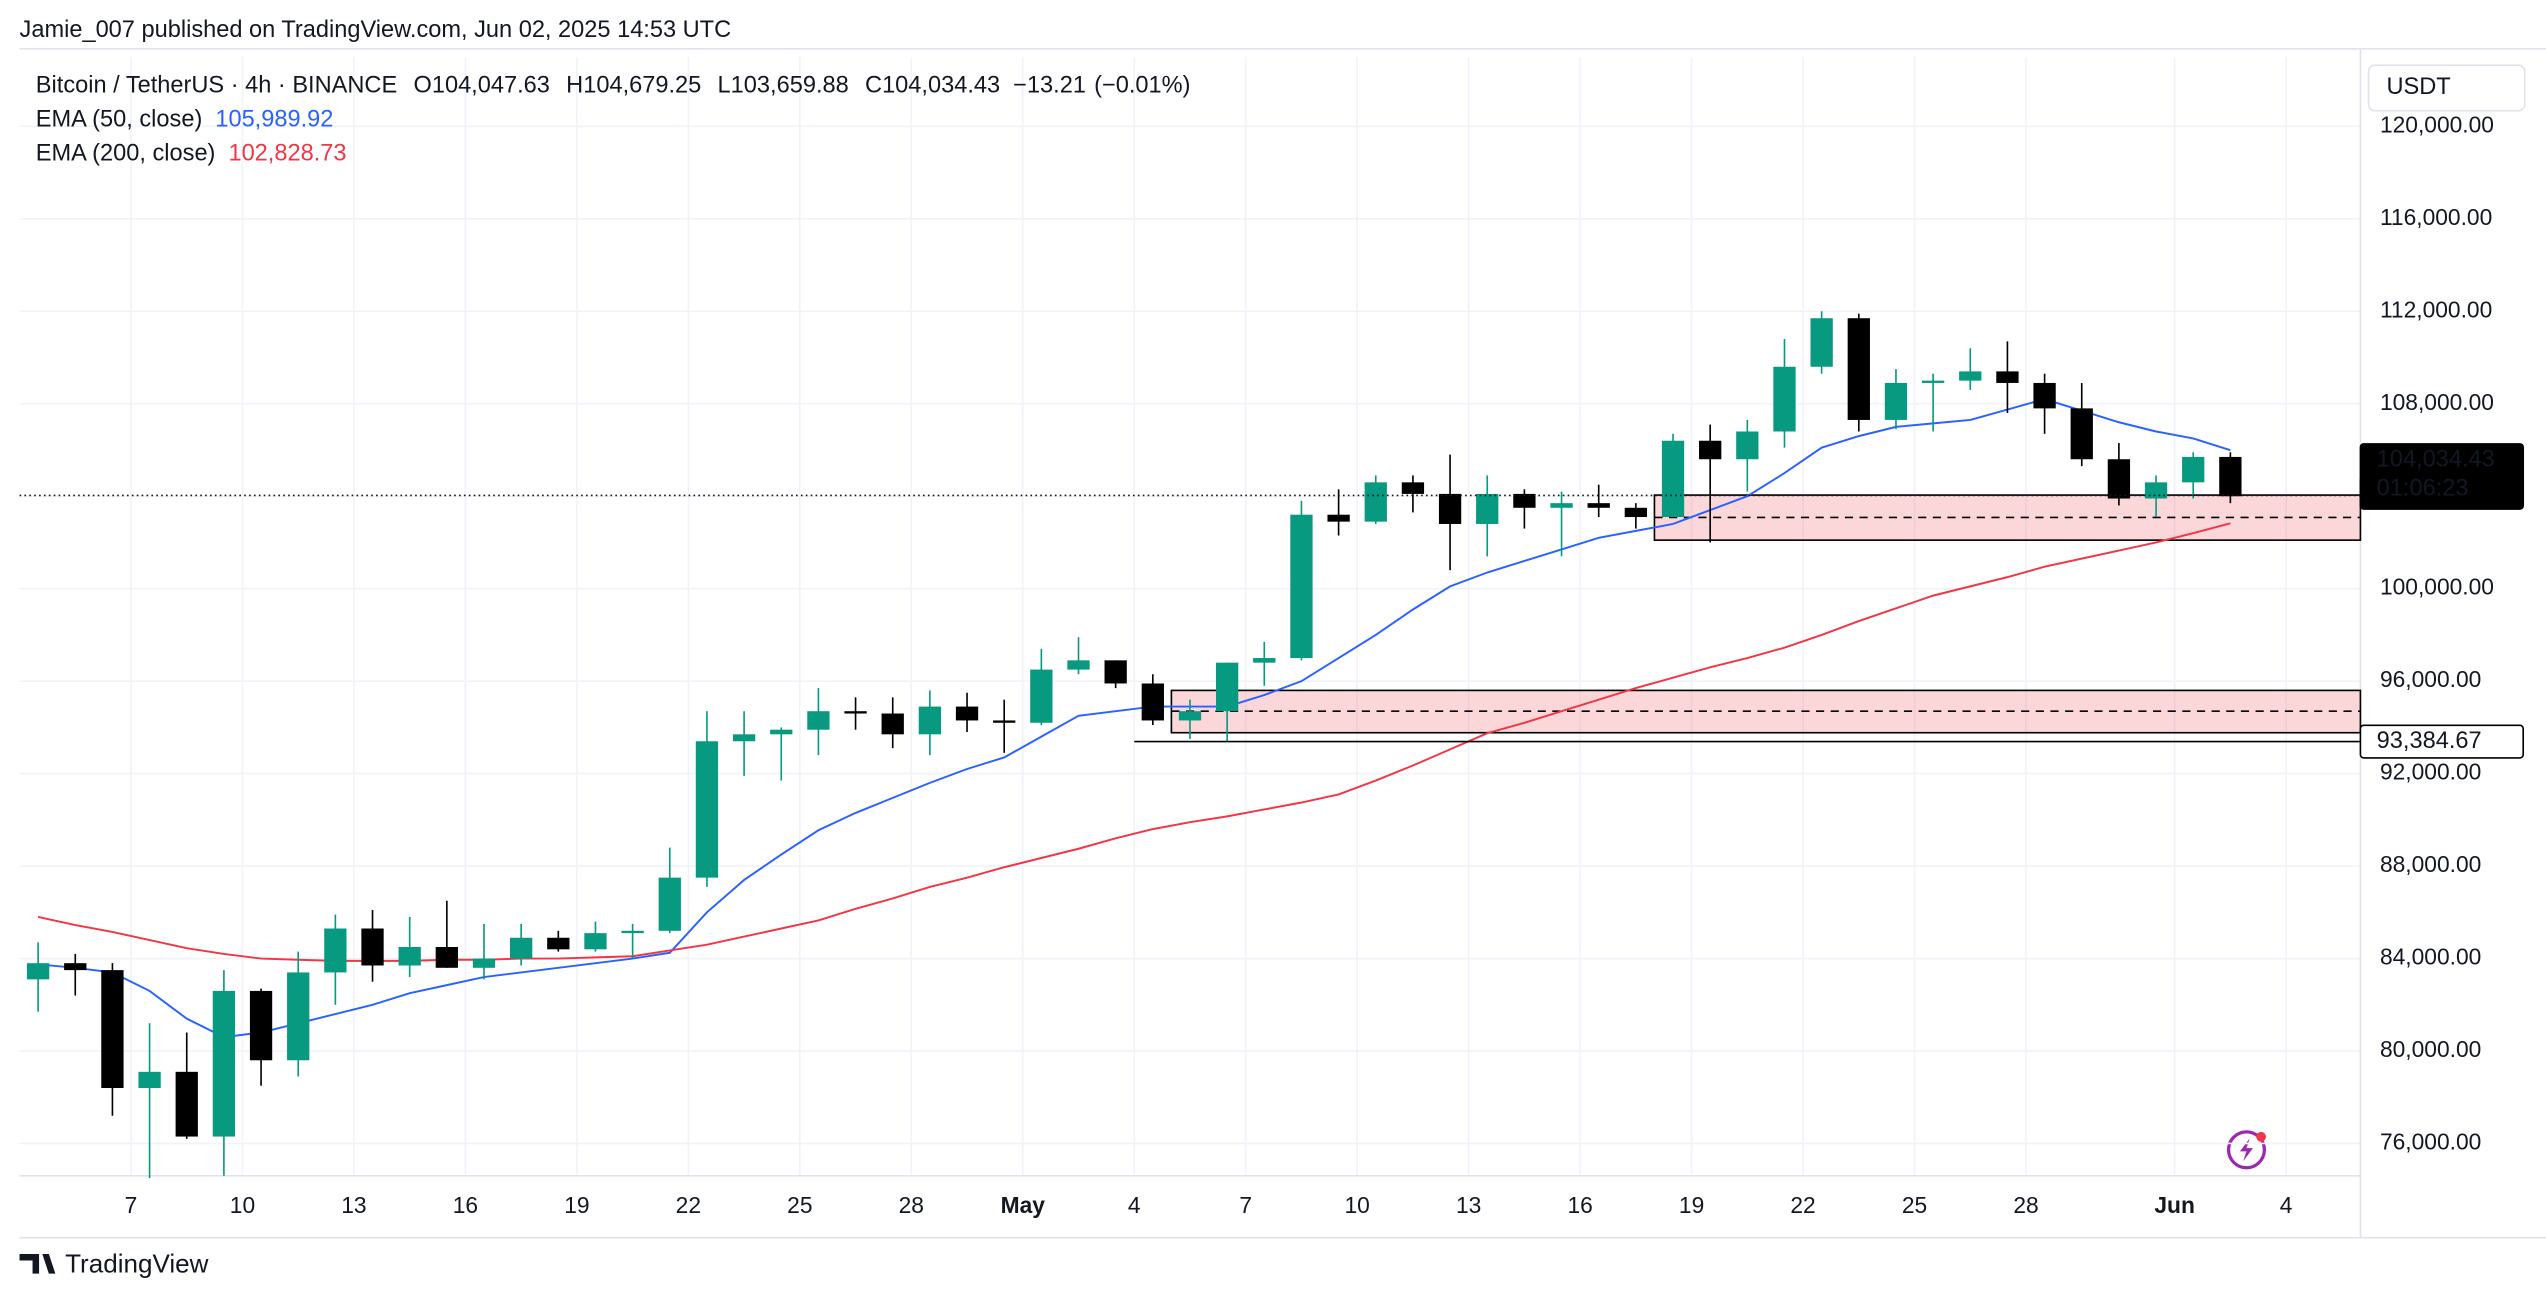 Image resolution: width=2546 pixels, height=1298 pixels. I want to click on ohlc-value: 104,047.63, so click(491, 86).